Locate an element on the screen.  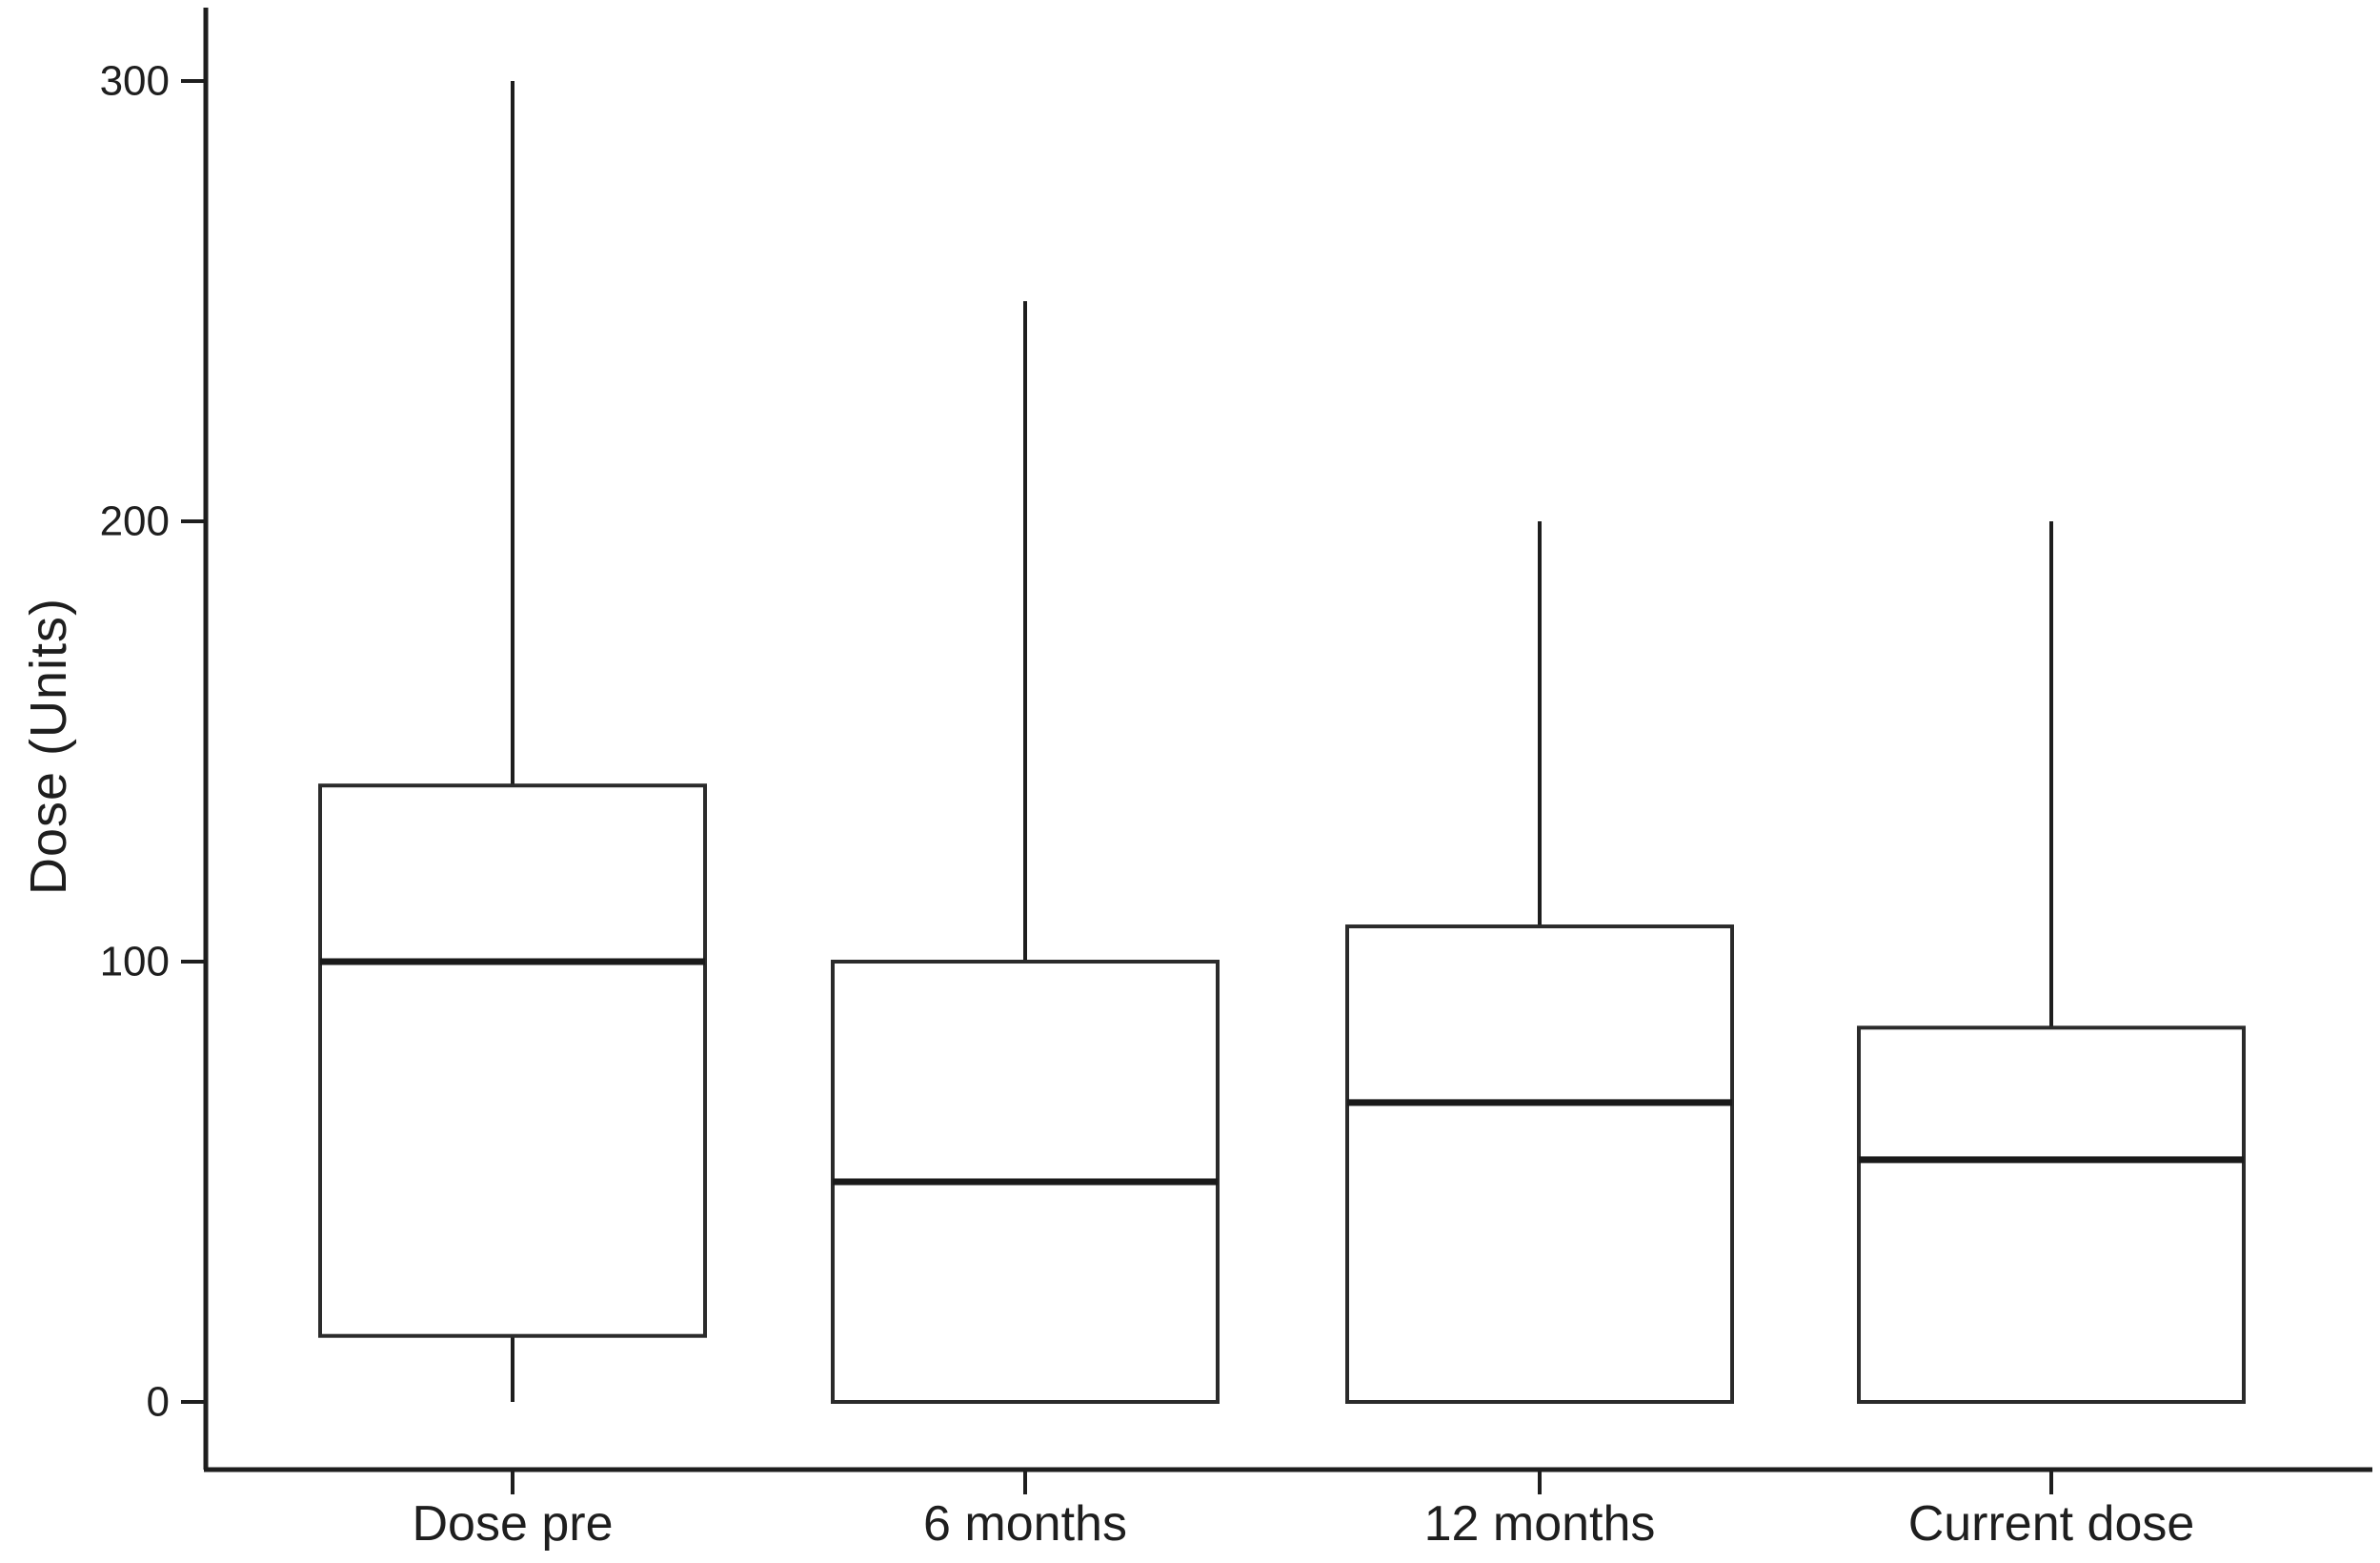
x-category-label: 12 months is located at coordinates (1540, 1524).